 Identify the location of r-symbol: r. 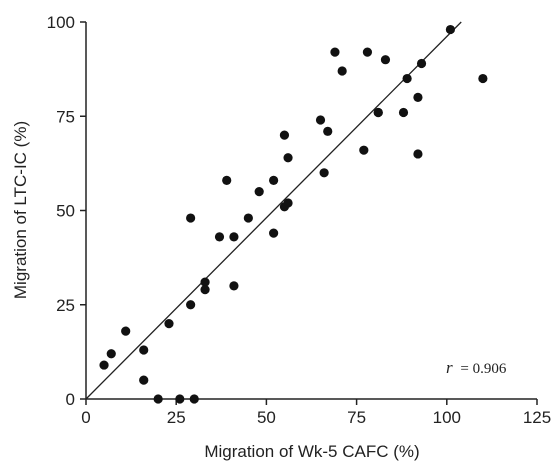
(449, 367).